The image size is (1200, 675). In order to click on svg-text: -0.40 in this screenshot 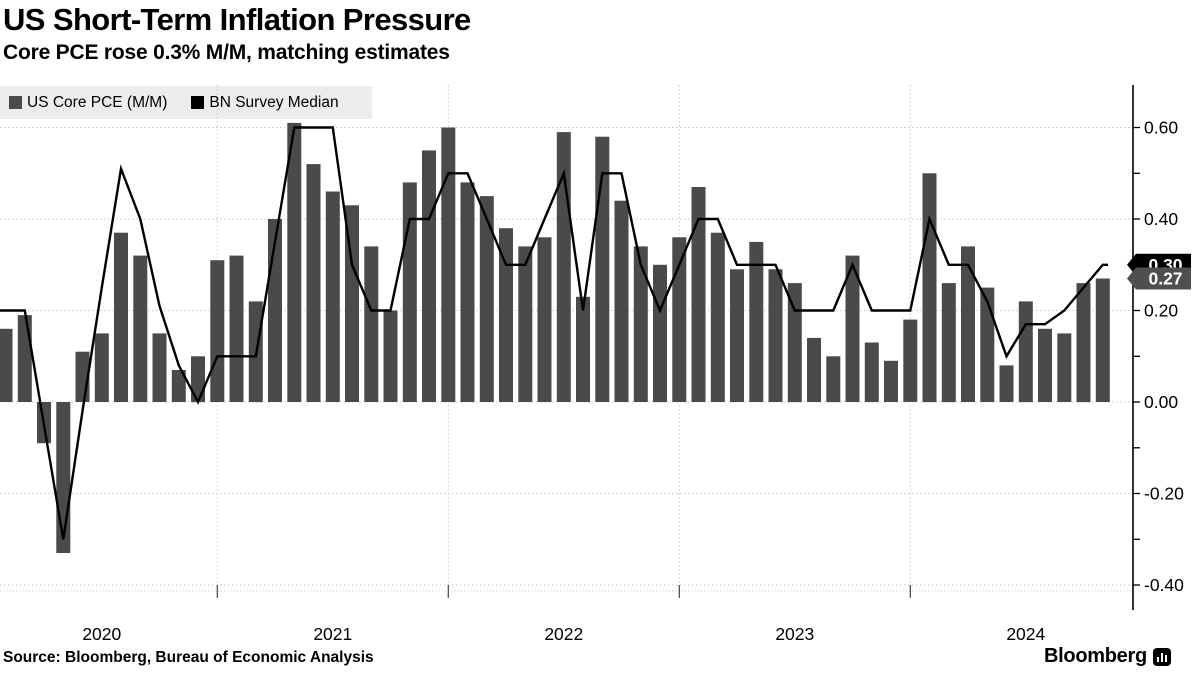, I will do `click(1164, 585)`.